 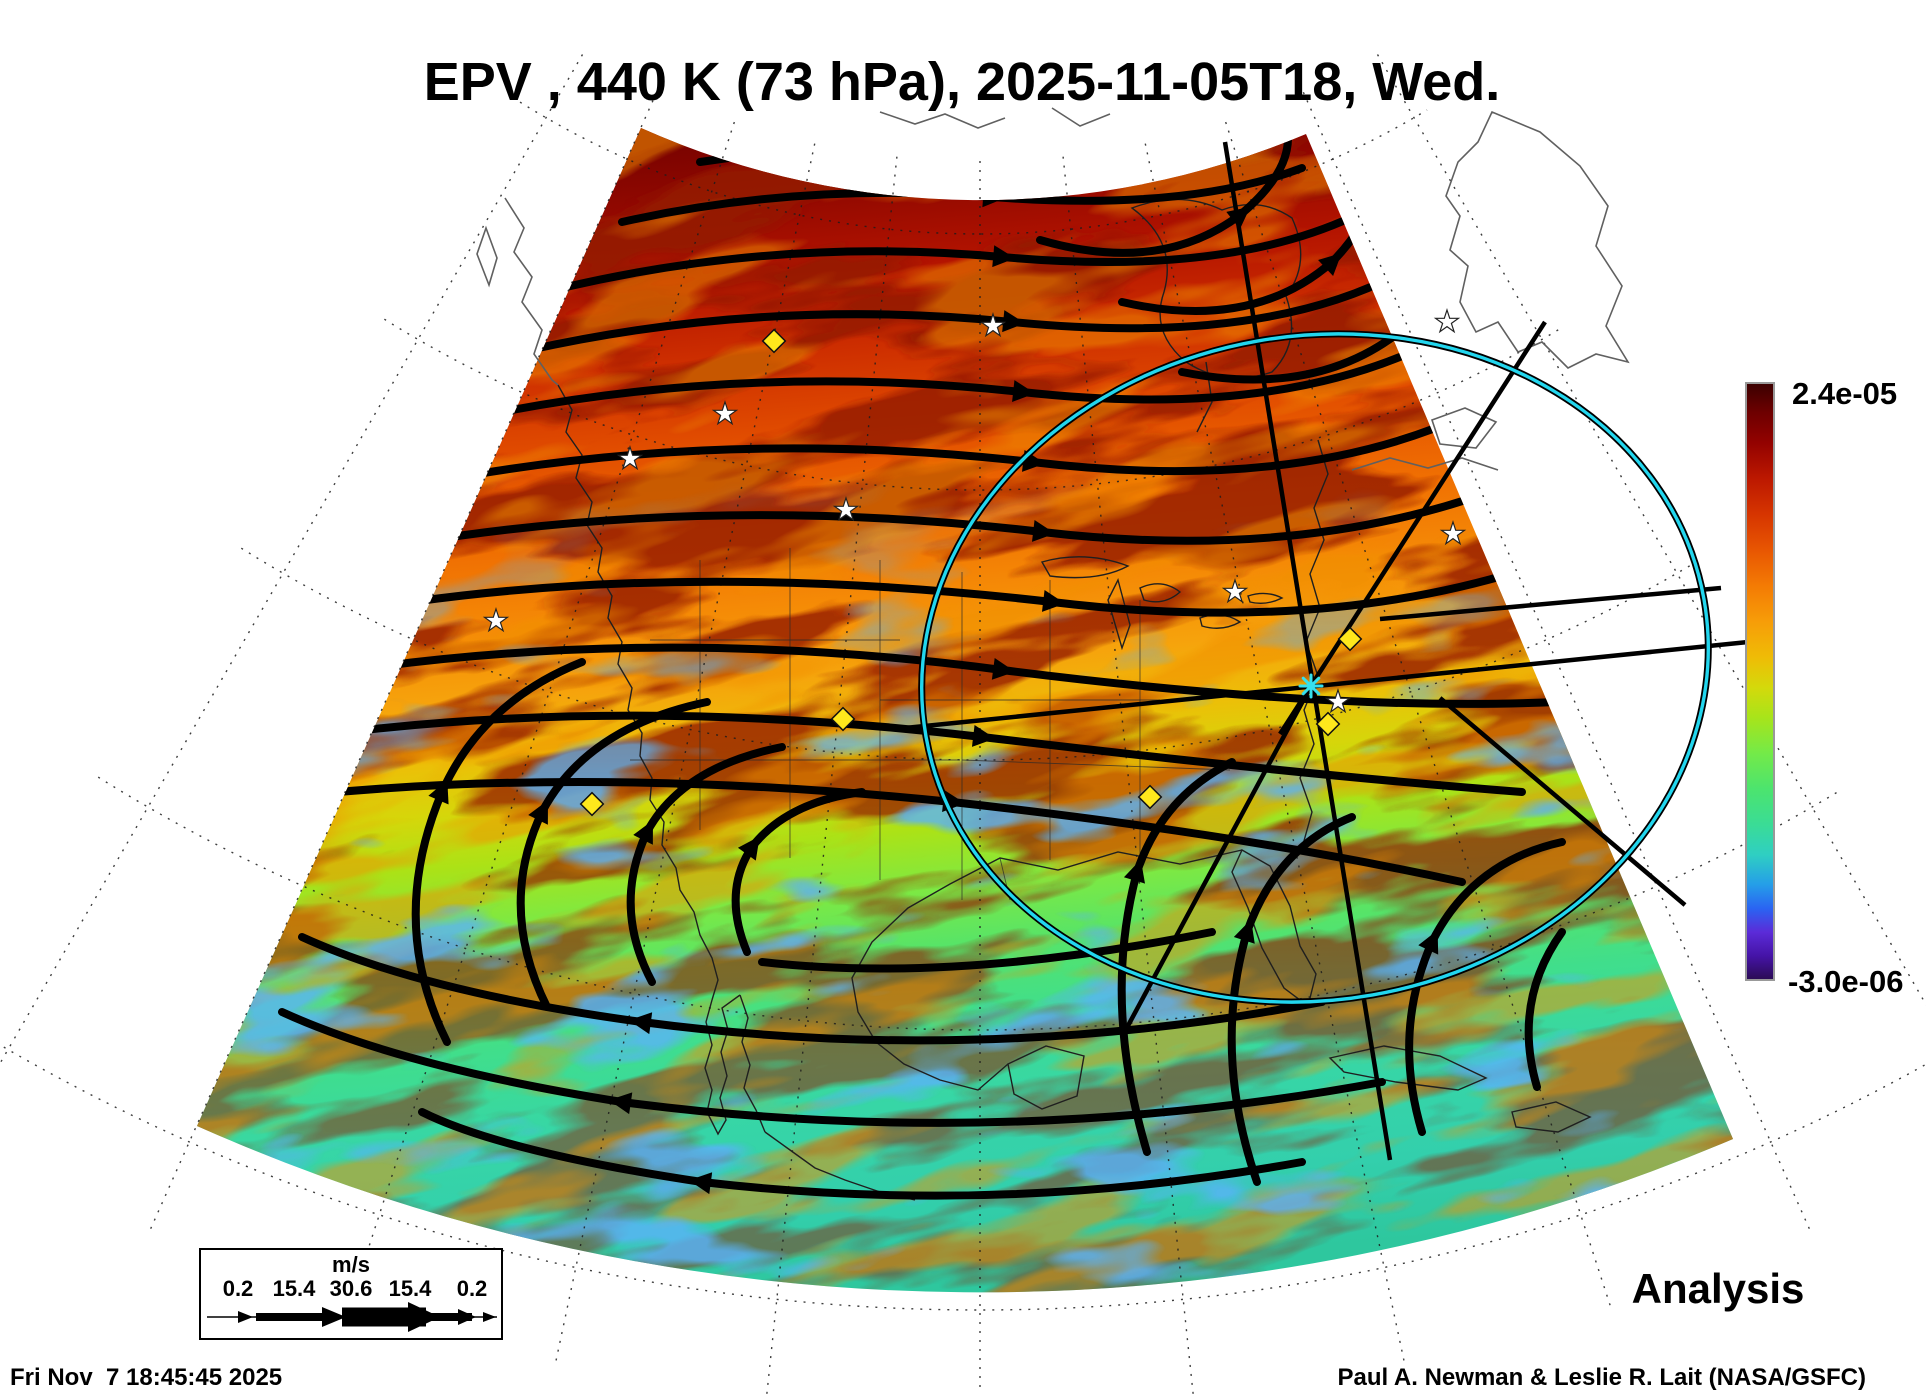 What do you see at coordinates (352, 1317) in the screenshot?
I see `wind-speed-scale-icon` at bounding box center [352, 1317].